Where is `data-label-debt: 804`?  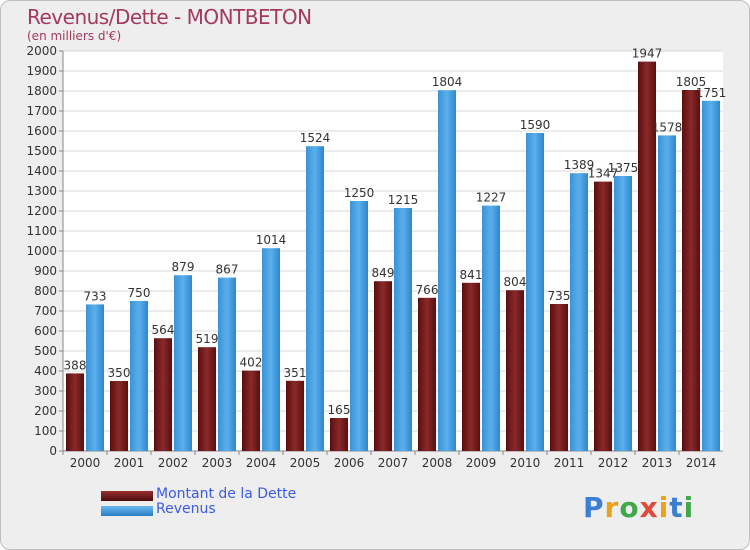 data-label-debt: 804 is located at coordinates (515, 282).